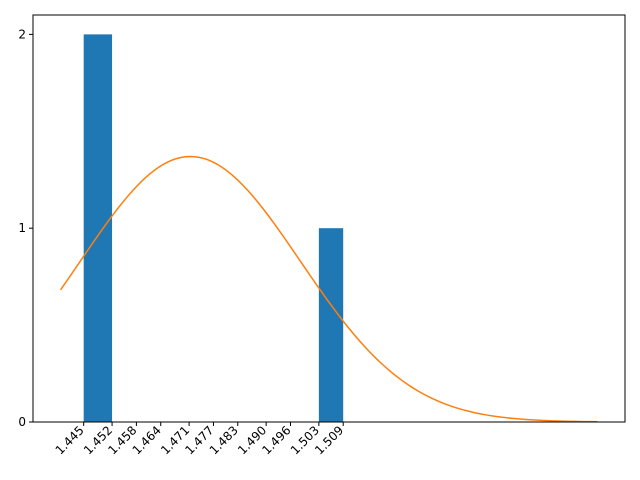  I want to click on x-tick-label: 1.483, so click(224, 440).